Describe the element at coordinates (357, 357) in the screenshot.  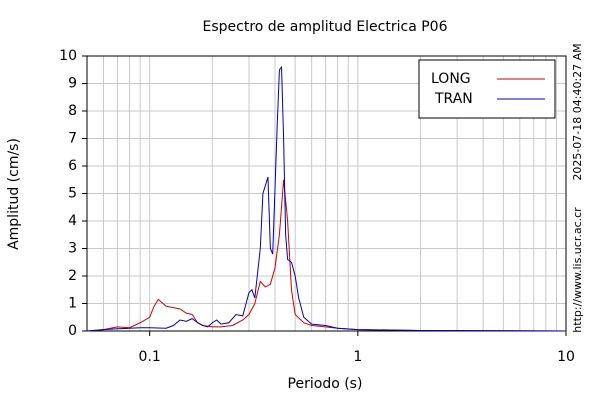
I see `x-tick-label: 1` at that location.